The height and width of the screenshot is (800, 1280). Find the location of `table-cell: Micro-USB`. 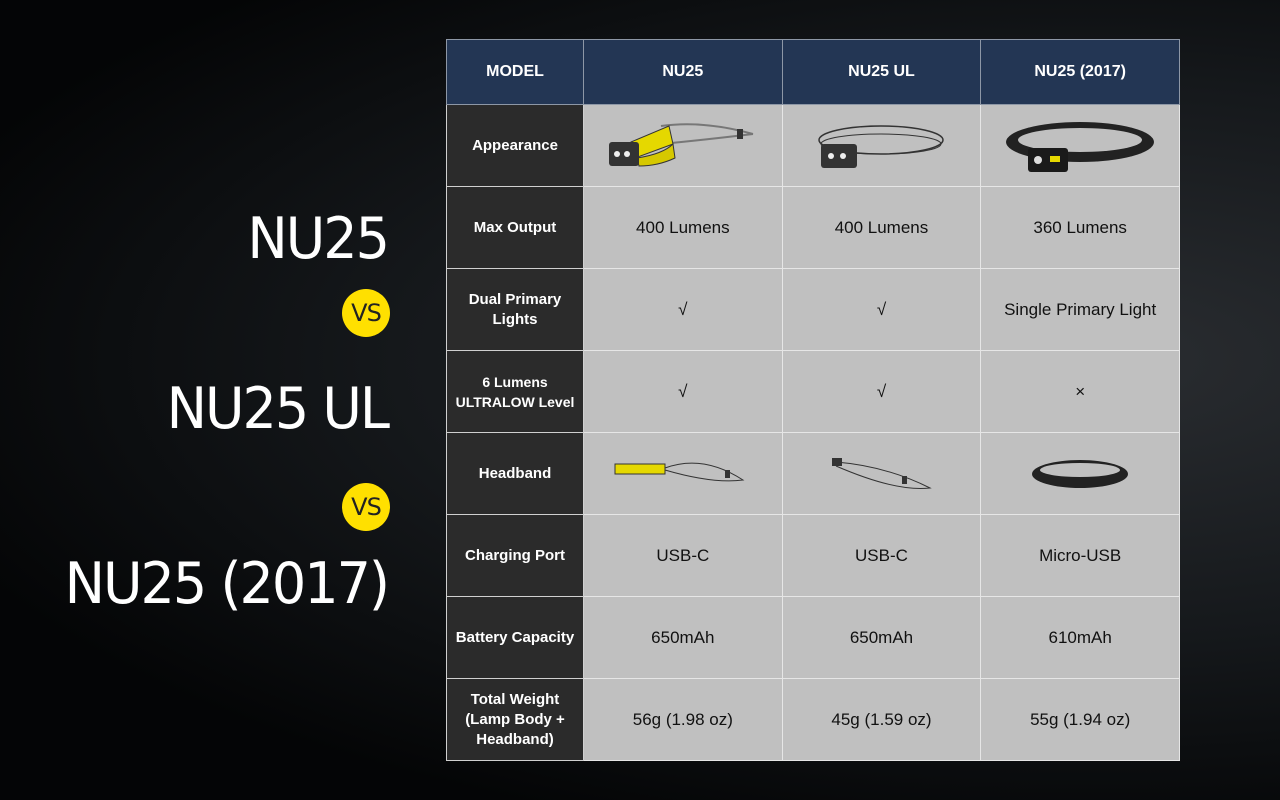

table-cell: Micro-USB is located at coordinates (1080, 555).